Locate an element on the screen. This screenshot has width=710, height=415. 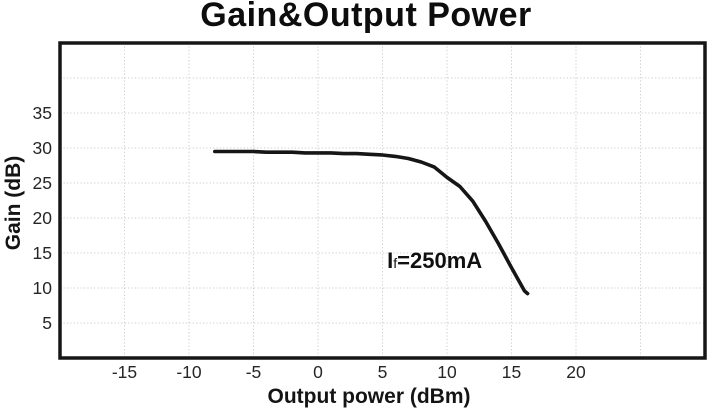
annotation-symbol: I is located at coordinates (390, 260).